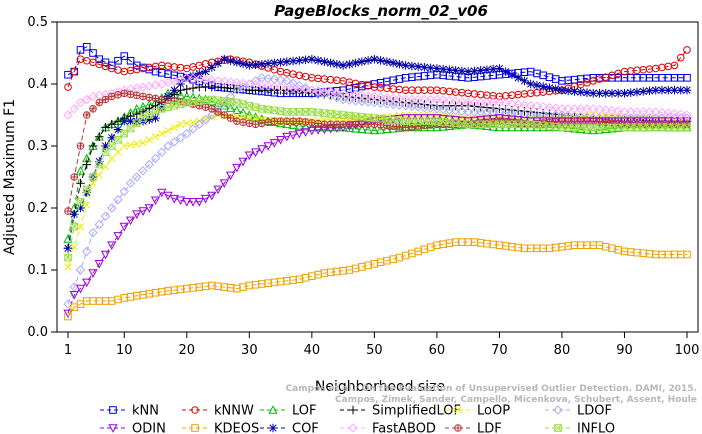 This screenshot has width=702, height=434. Describe the element at coordinates (133, 428) in the screenshot. I see `legend-item-odin: ODIN` at that location.